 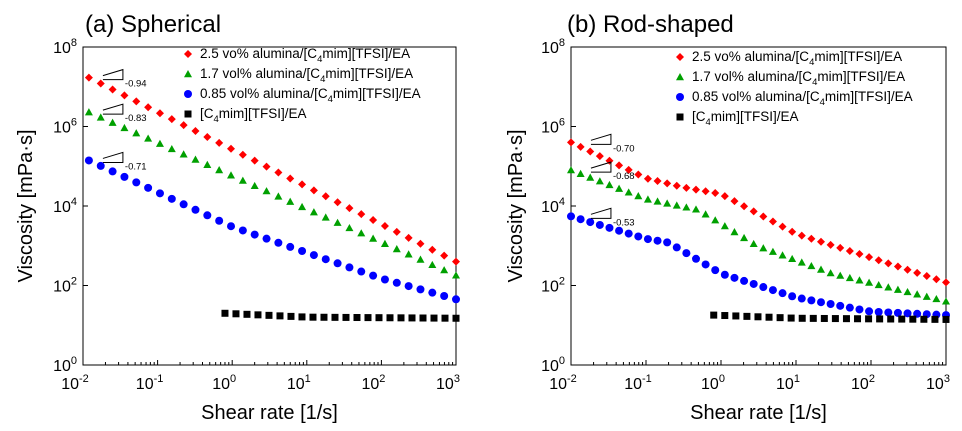 I want to click on legend-entry: 0.85 vol% alumina/[C4mim][TFSI]/EA, so click(x=310, y=95).